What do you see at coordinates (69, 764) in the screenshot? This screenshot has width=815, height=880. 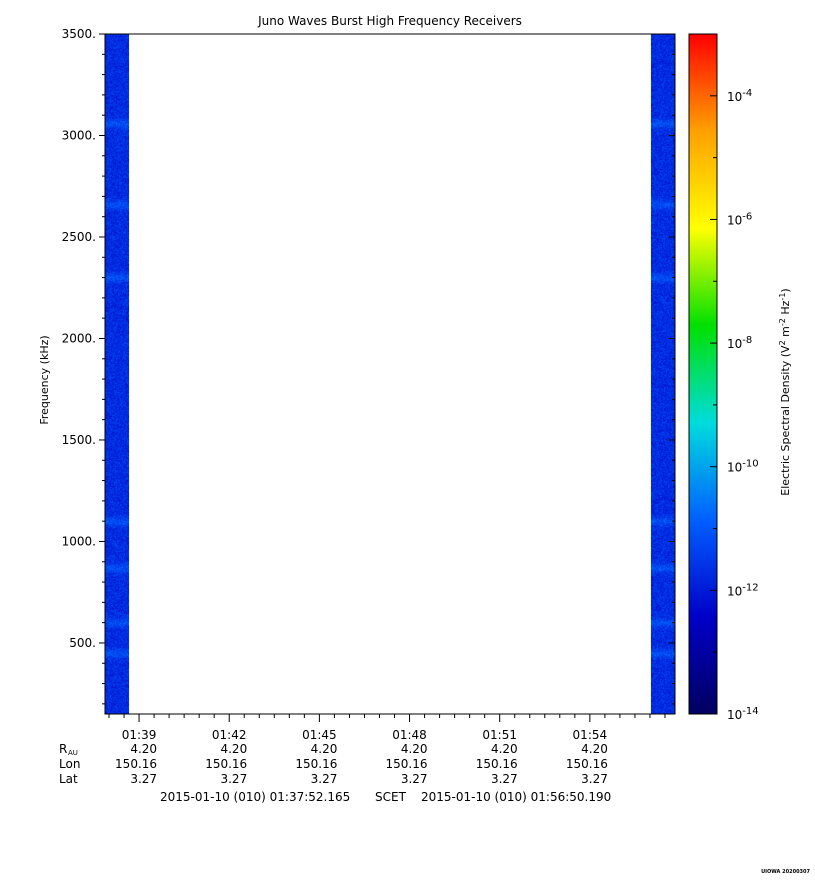 I see `ephemeris-row-label: Lon` at bounding box center [69, 764].